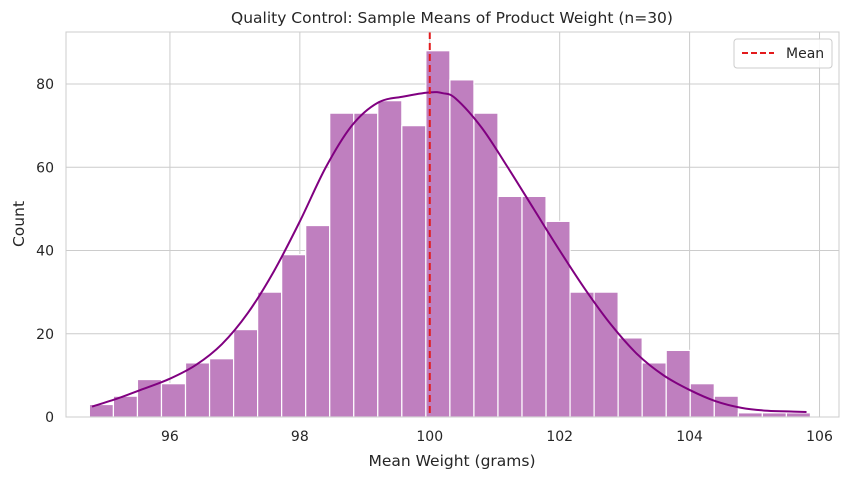  I want to click on y-tick-label: 60, so click(45, 168).